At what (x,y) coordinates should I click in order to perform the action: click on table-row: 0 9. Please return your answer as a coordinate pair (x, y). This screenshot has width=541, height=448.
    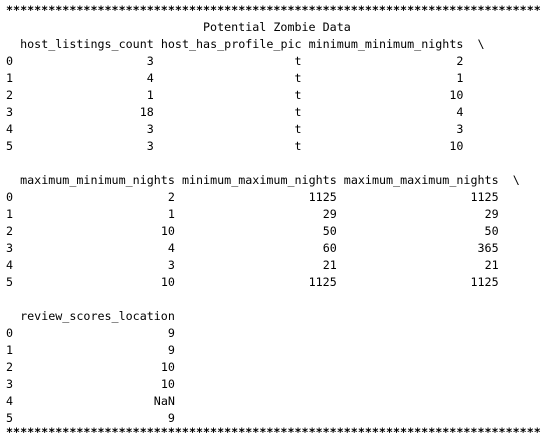
    Looking at the image, I should click on (90, 333).